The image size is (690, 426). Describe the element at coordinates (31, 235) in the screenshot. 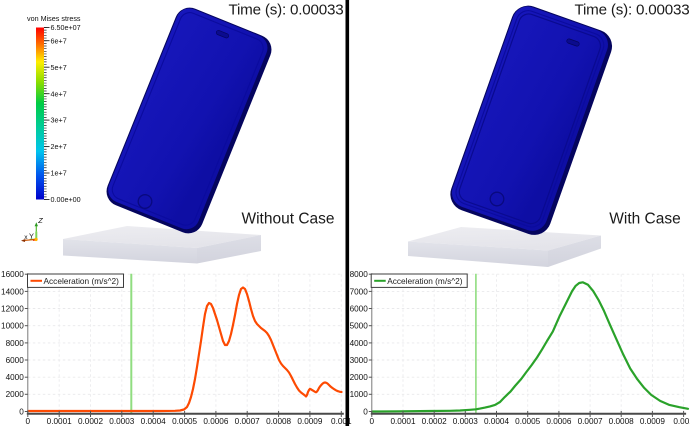

I see `svg-text: Y` at that location.